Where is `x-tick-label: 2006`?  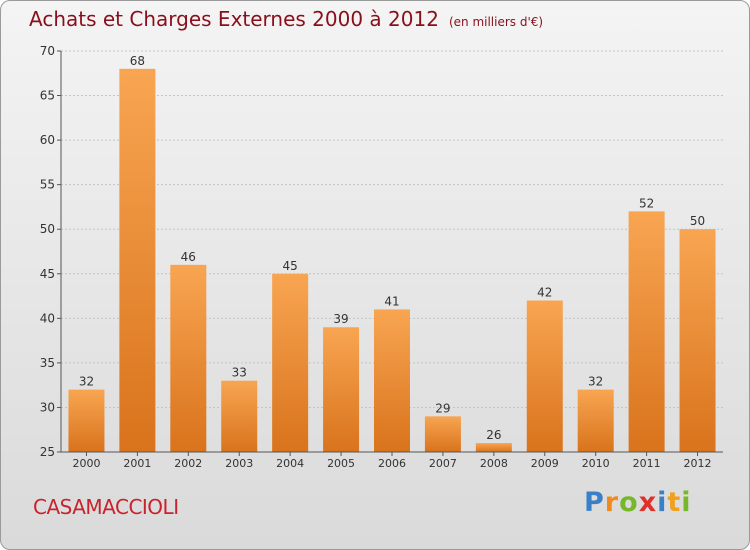
x-tick-label: 2006 is located at coordinates (392, 463).